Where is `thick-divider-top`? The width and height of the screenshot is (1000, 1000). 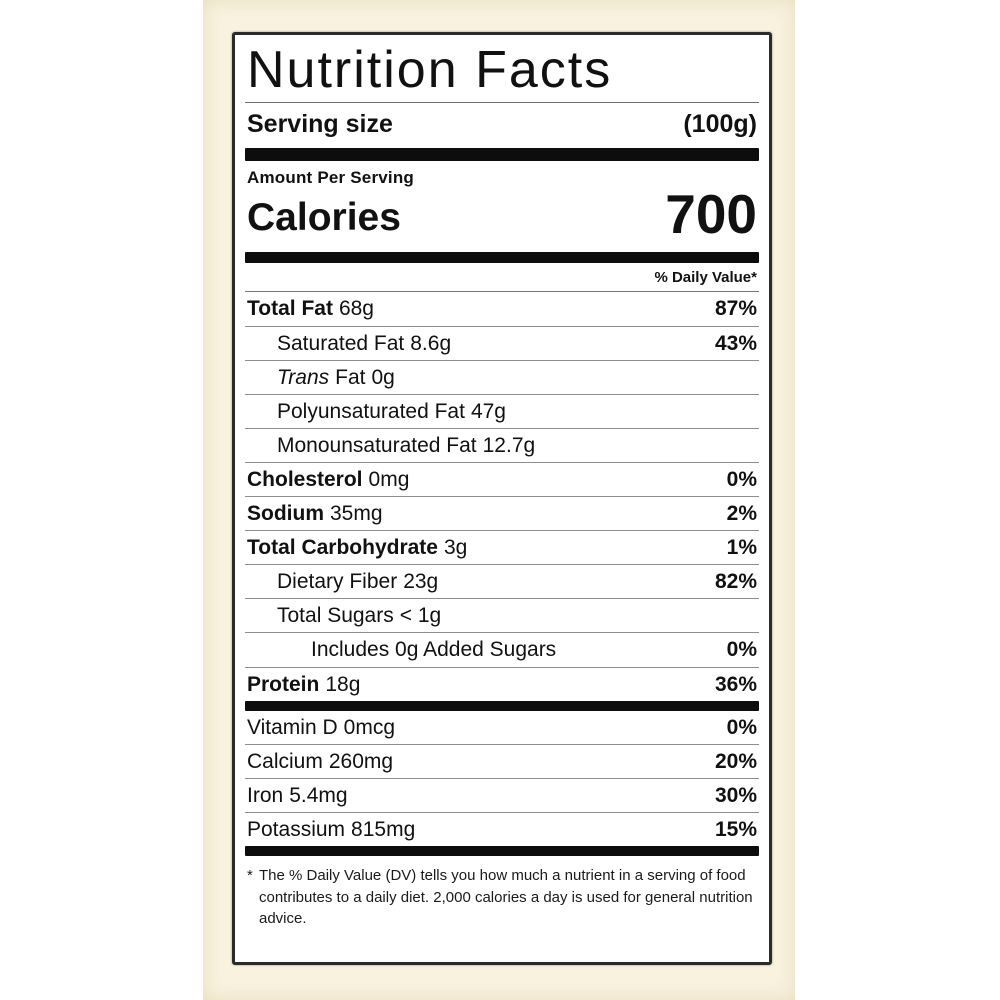 thick-divider-top is located at coordinates (502, 155).